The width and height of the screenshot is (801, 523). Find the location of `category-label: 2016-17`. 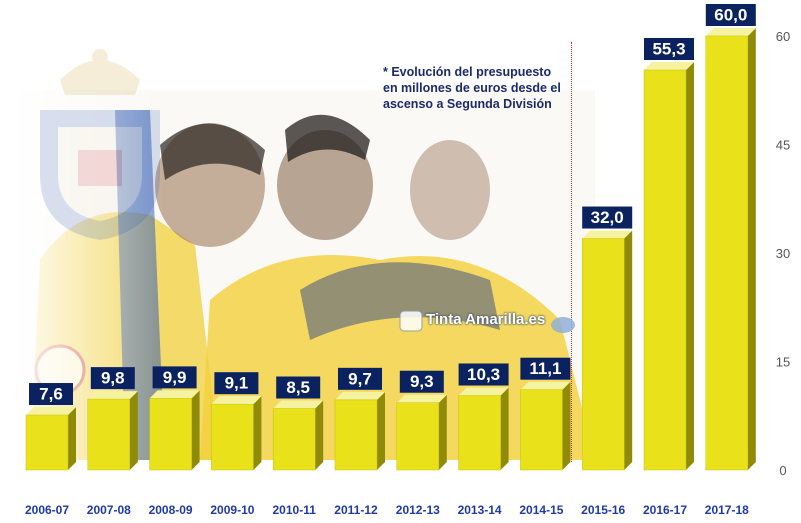

category-label: 2016-17 is located at coordinates (665, 510).